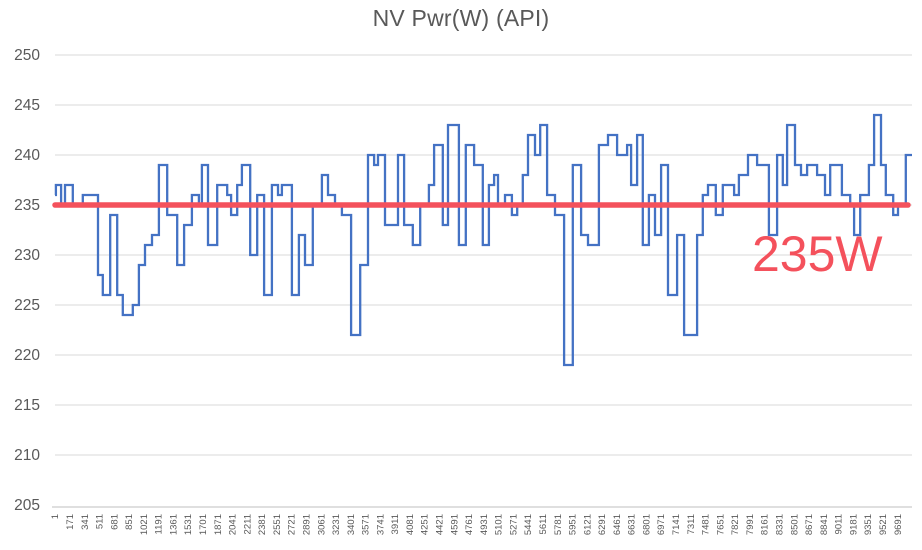 The image size is (922, 550). I want to click on y-tick-label: 240, so click(27, 155).